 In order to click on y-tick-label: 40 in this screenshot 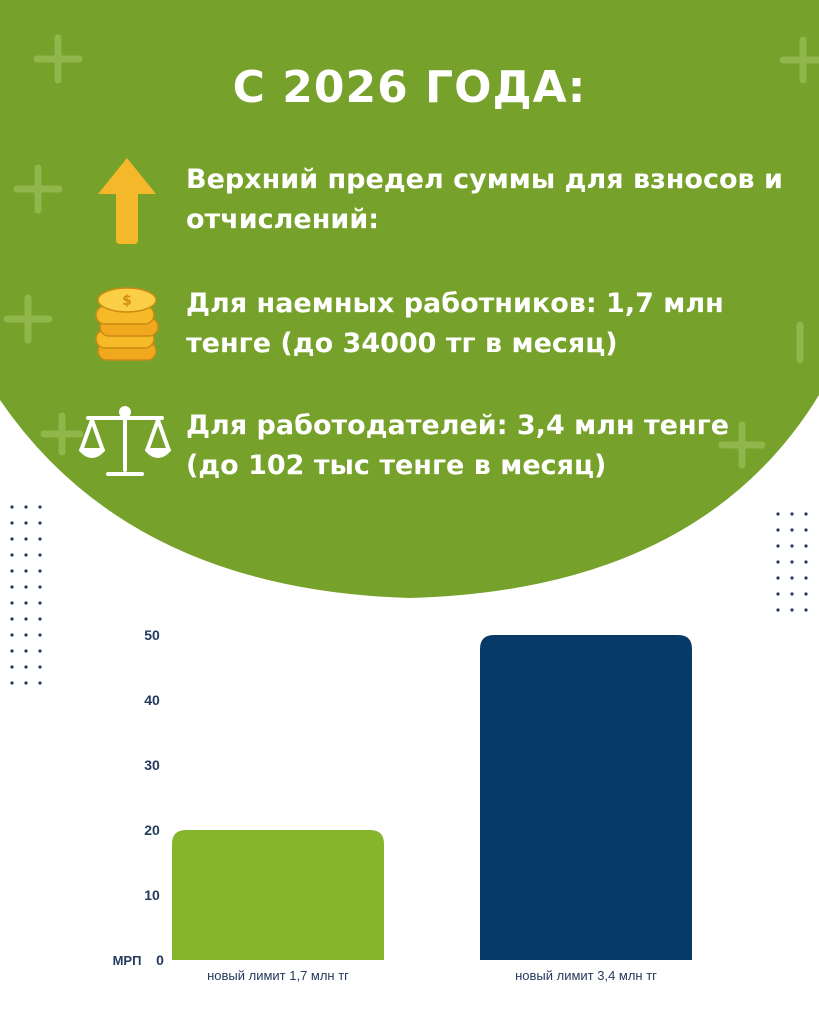, I will do `click(152, 700)`.